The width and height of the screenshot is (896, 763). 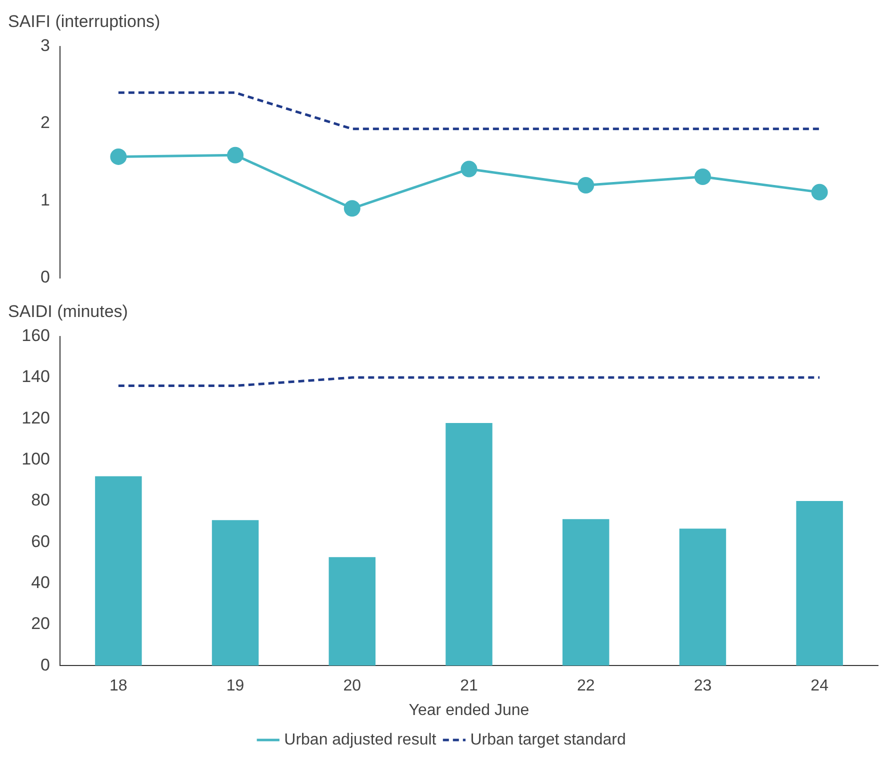 I want to click on x-tick-label: 23, so click(x=703, y=686).